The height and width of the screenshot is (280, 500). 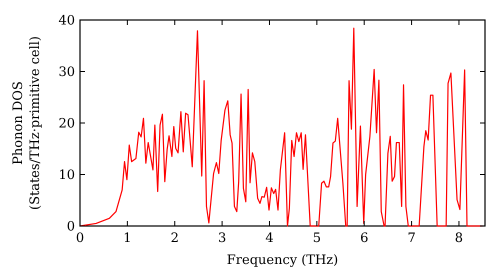 I want to click on x-axis-title: Frequency (THz), so click(x=282, y=260).